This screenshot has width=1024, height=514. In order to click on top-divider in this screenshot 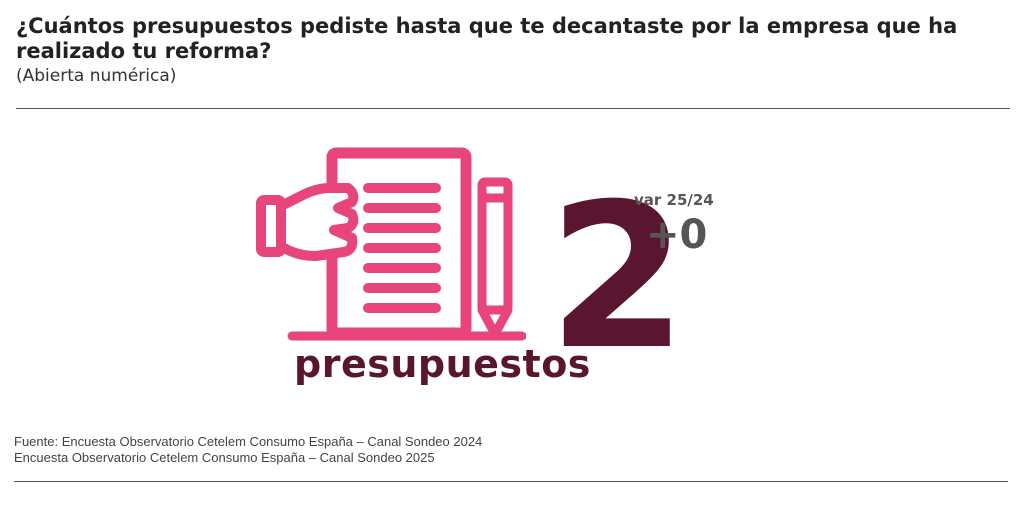, I will do `click(513, 108)`.